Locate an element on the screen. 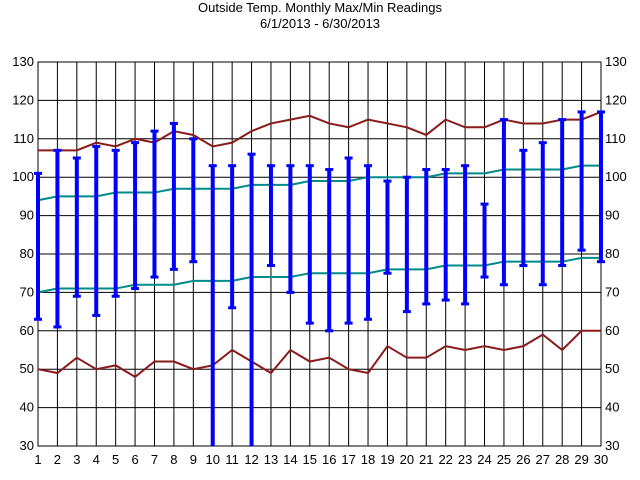 The height and width of the screenshot is (480, 640). y-tick-label-left: 90 is located at coordinates (27, 215).